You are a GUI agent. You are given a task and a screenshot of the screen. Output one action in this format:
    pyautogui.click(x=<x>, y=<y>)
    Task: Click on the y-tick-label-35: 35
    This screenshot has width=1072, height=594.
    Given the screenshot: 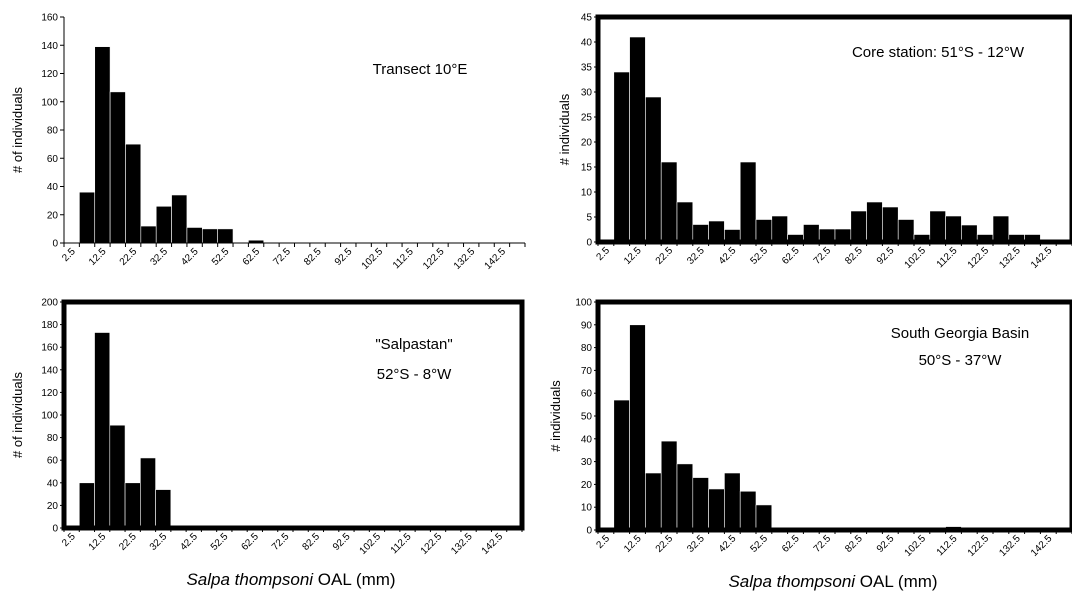 What is the action you would take?
    pyautogui.click(x=587, y=68)
    